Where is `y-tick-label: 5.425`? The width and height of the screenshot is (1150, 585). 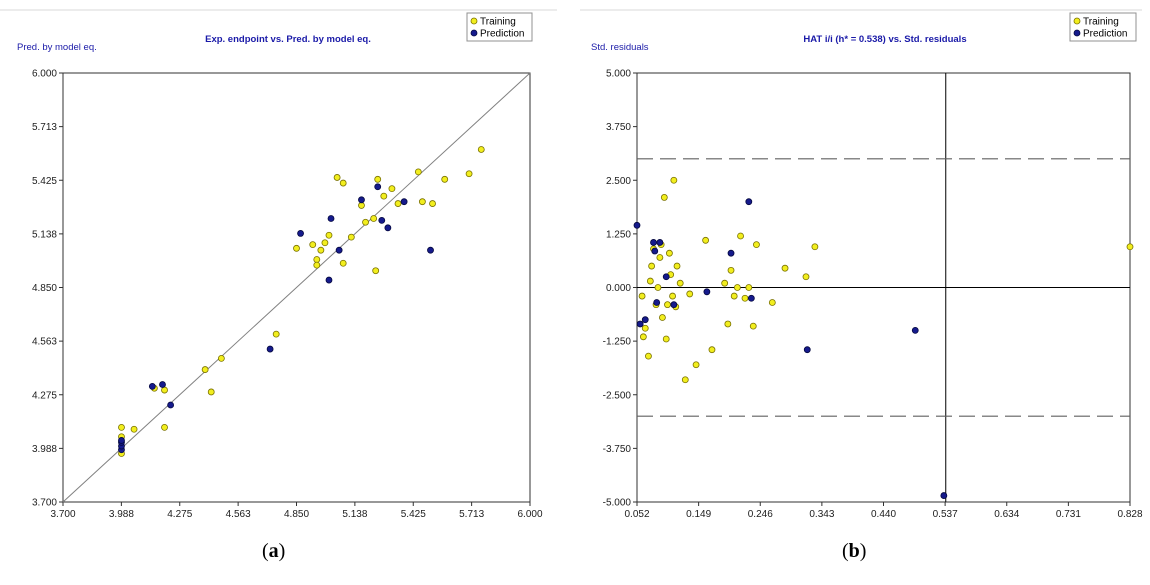
y-tick-label: 5.425 is located at coordinates (44, 181).